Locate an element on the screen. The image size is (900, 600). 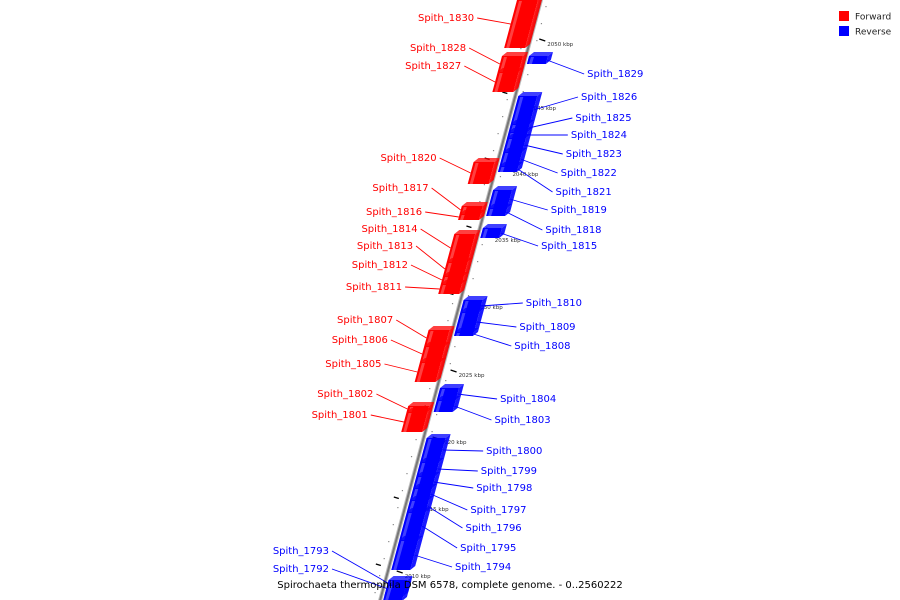
gene-label: Spith_1802 is located at coordinates (345, 394).